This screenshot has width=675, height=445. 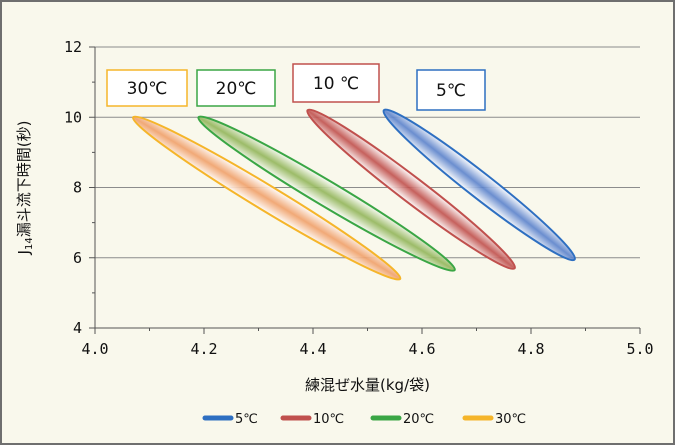 What do you see at coordinates (94, 349) in the screenshot?
I see `x-tick-label-4.0: 4.0` at bounding box center [94, 349].